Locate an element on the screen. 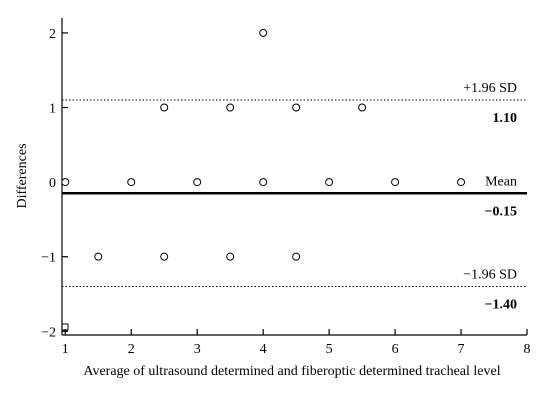  x-tick-label: 1 is located at coordinates (65, 349).